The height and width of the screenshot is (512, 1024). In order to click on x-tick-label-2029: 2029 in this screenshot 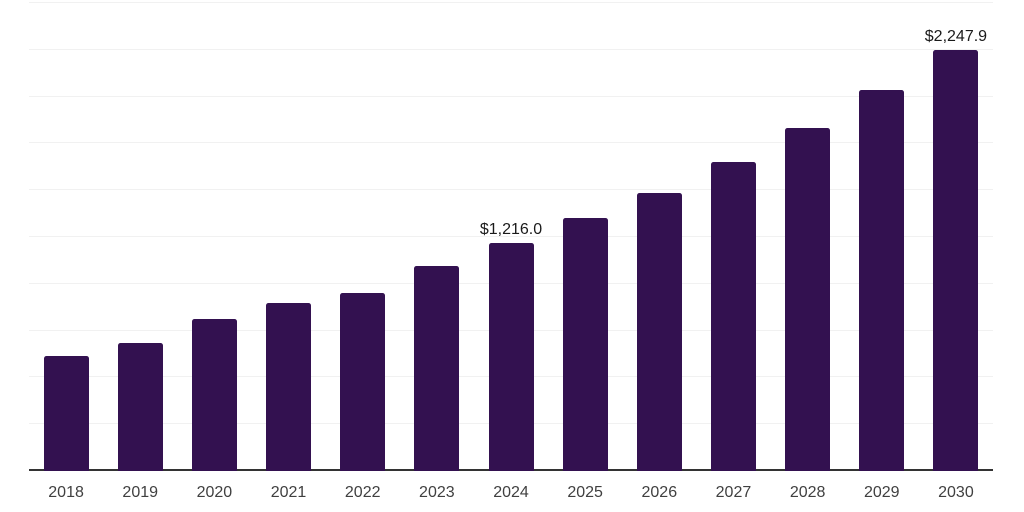, I will do `click(881, 492)`.